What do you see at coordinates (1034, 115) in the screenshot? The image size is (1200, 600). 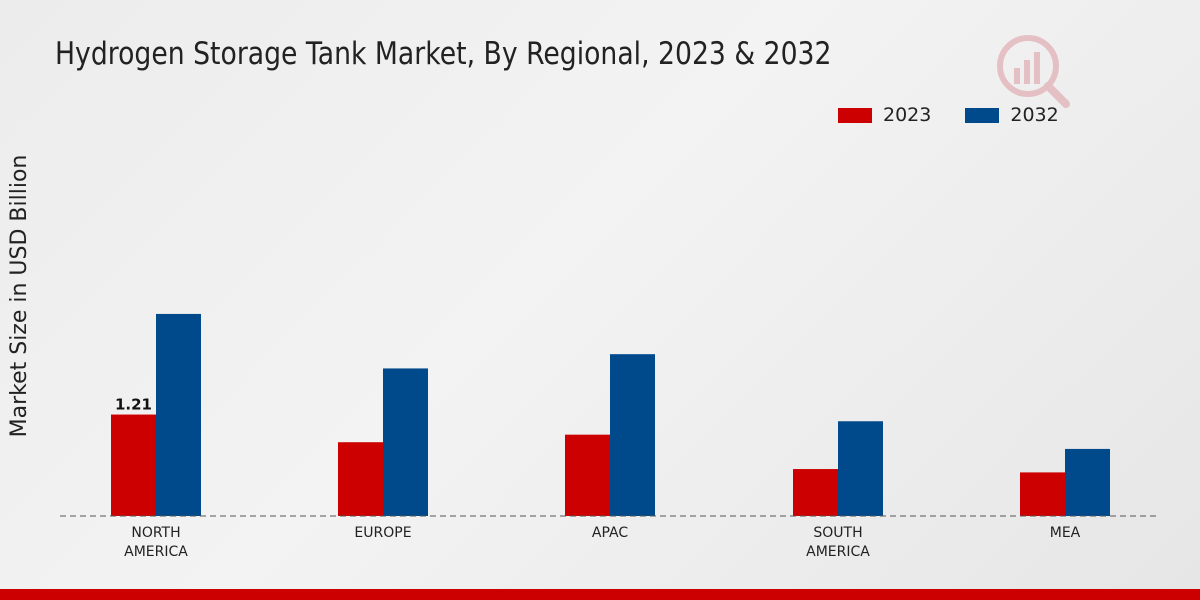 I see `legend-label-2032: 2032` at bounding box center [1034, 115].